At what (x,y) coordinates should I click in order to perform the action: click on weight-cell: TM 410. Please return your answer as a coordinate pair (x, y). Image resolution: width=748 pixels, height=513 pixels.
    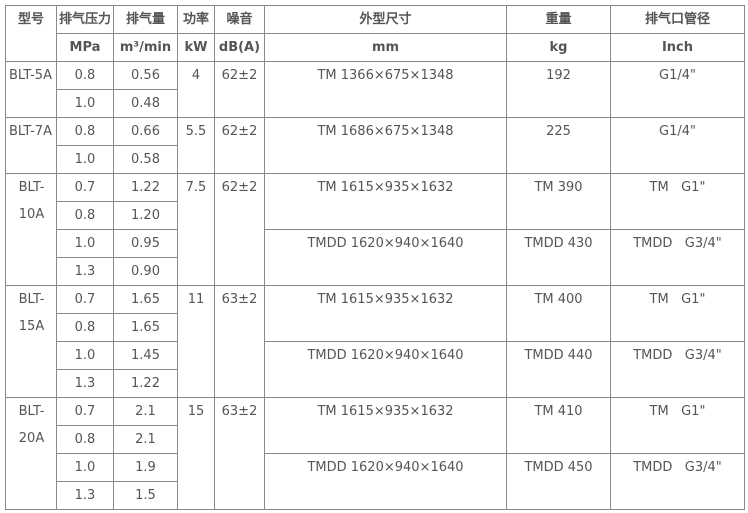
    Looking at the image, I should click on (558, 425).